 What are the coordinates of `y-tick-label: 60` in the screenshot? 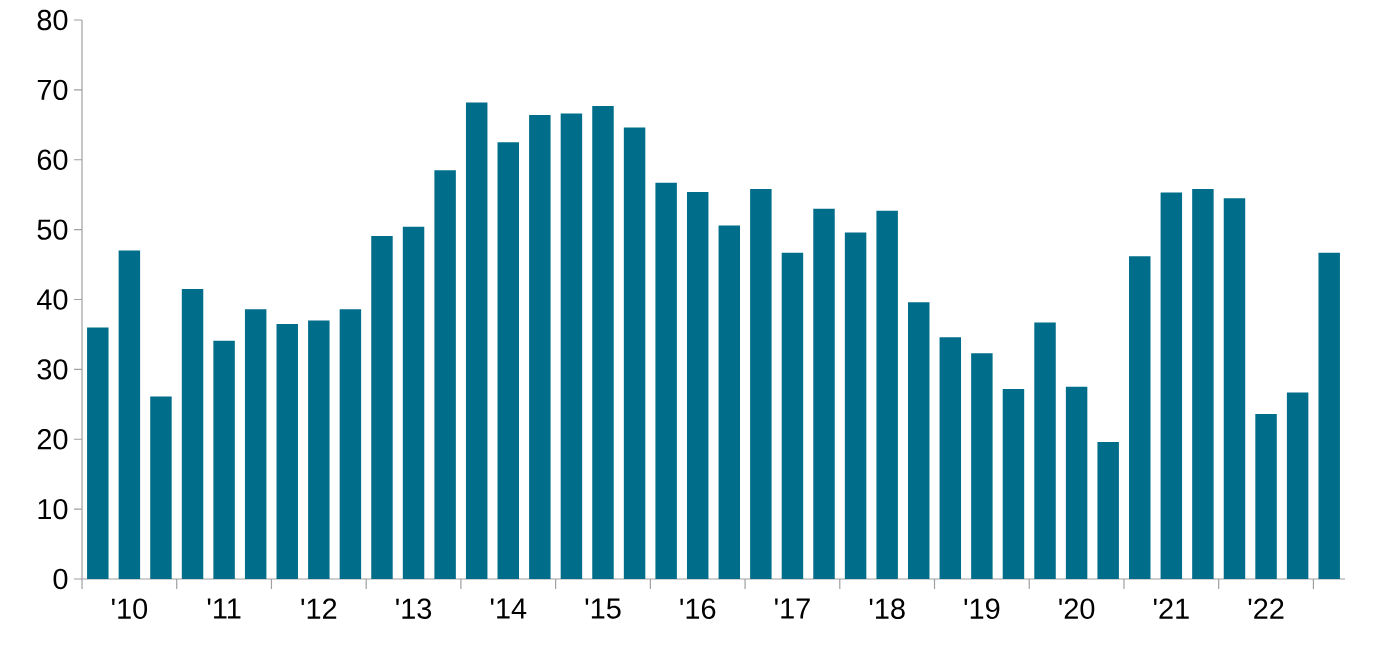 It's located at (52, 159).